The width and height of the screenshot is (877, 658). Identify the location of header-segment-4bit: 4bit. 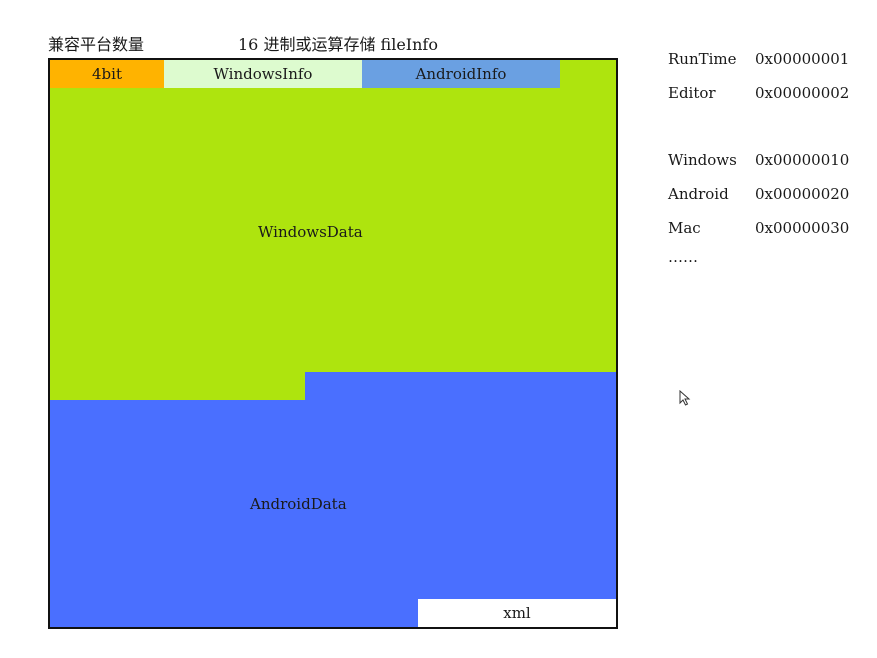
(107, 74).